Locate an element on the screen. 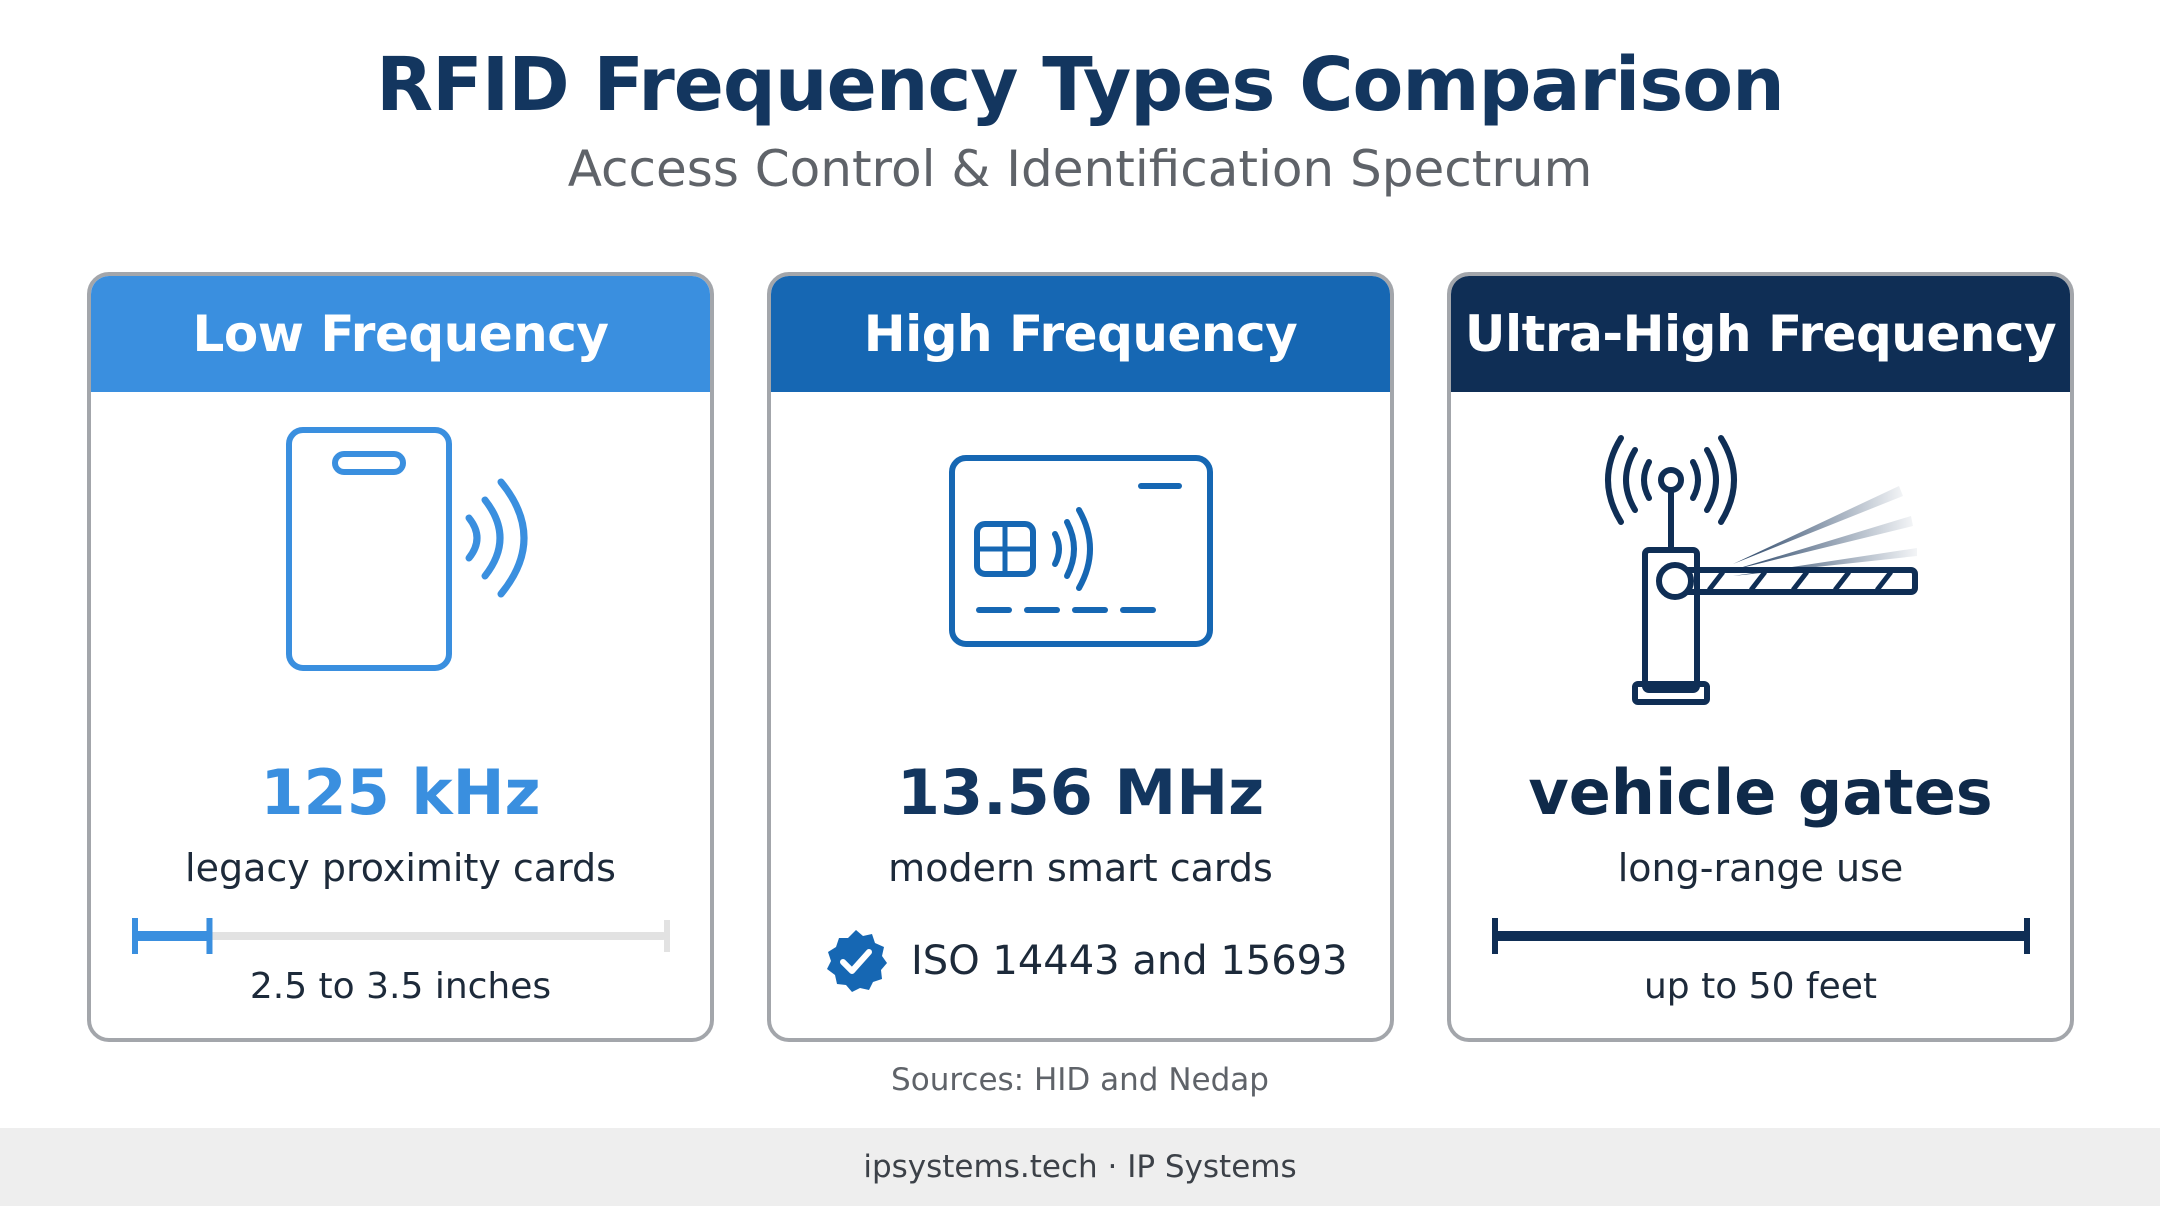 The image size is (2160, 1206). card-header-high-frequency: High Frequency is located at coordinates (1080, 334).